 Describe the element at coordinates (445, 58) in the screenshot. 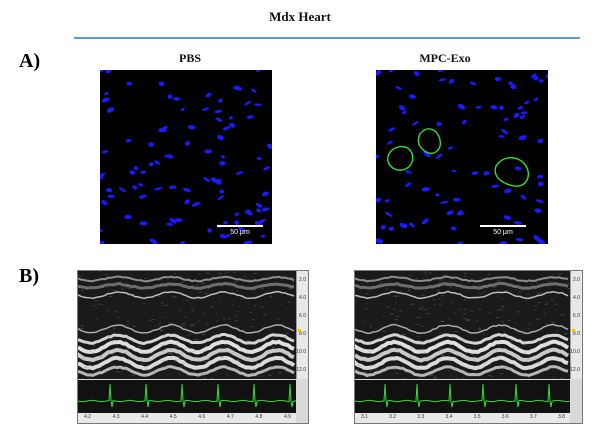

I see `mpc-exo-label: MPC-Exo` at that location.